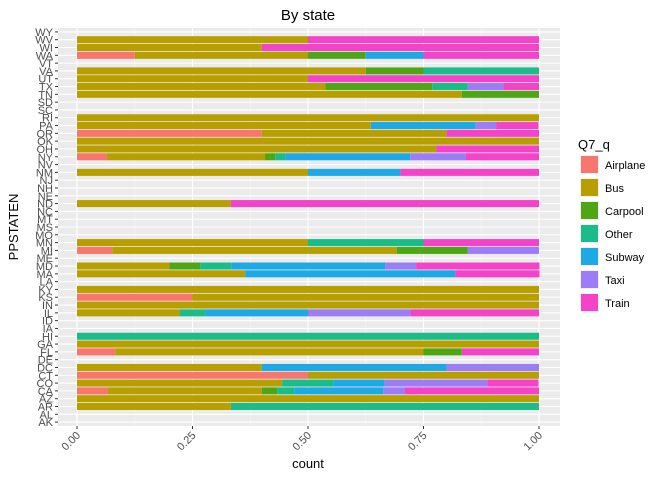  I want to click on bar-az-bus, so click(308, 399).